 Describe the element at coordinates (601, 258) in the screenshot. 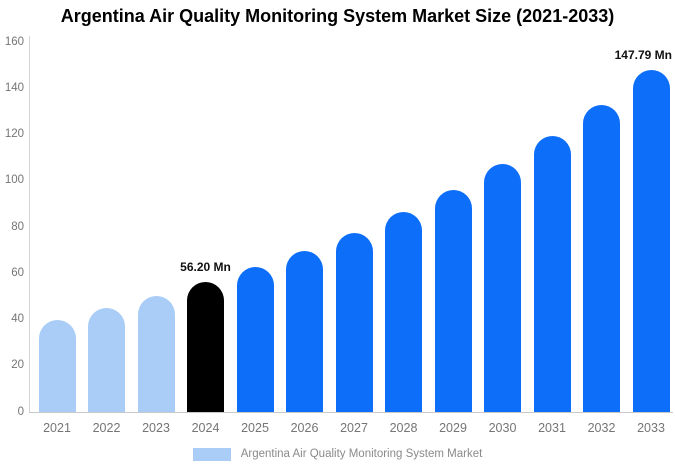

I see `bar-2032` at that location.